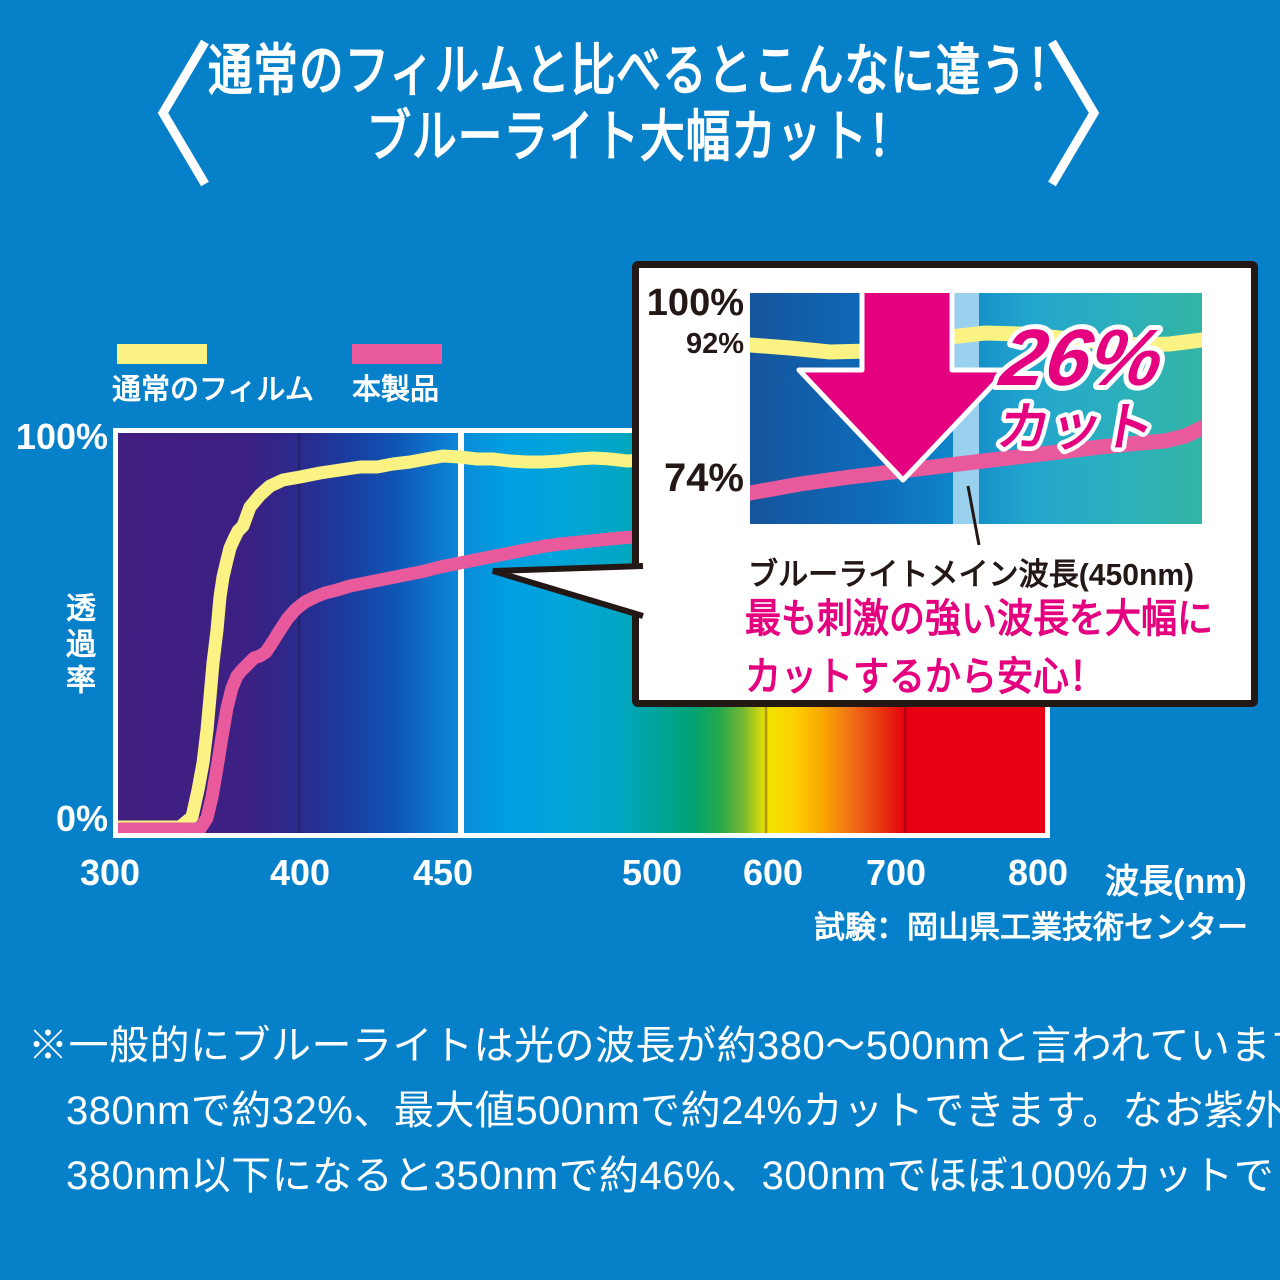 The height and width of the screenshot is (1280, 1280). Describe the element at coordinates (976, 460) in the screenshot. I see `mini-product-curve` at that location.